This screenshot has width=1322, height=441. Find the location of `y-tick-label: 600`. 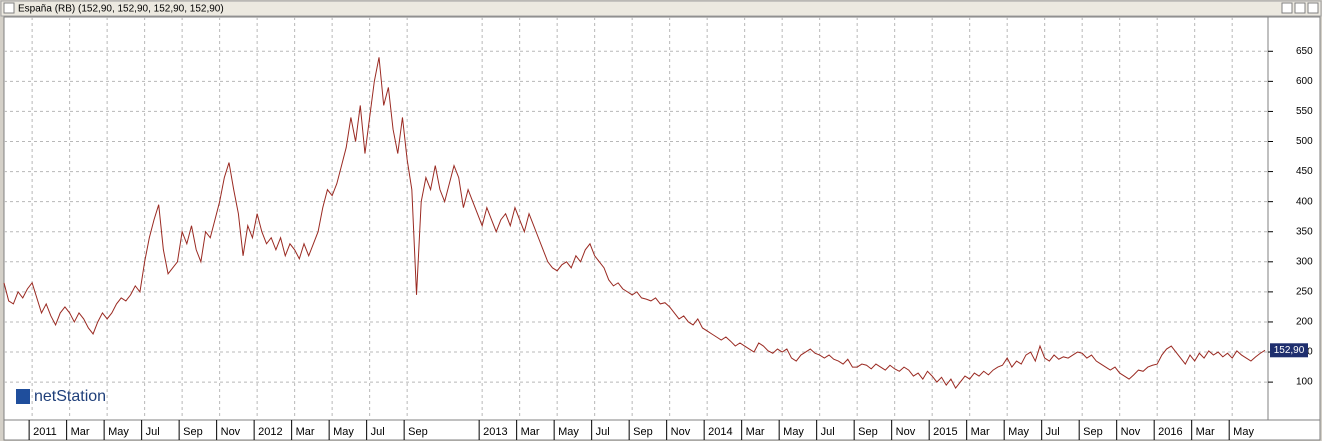

y-tick-label: 600 is located at coordinates (1304, 81).